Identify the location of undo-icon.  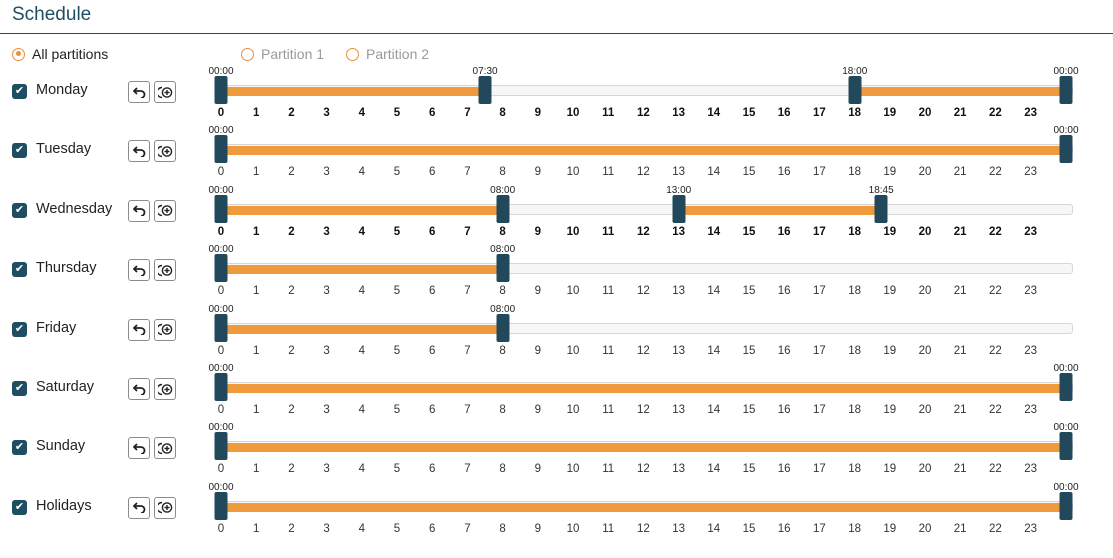
(139, 92).